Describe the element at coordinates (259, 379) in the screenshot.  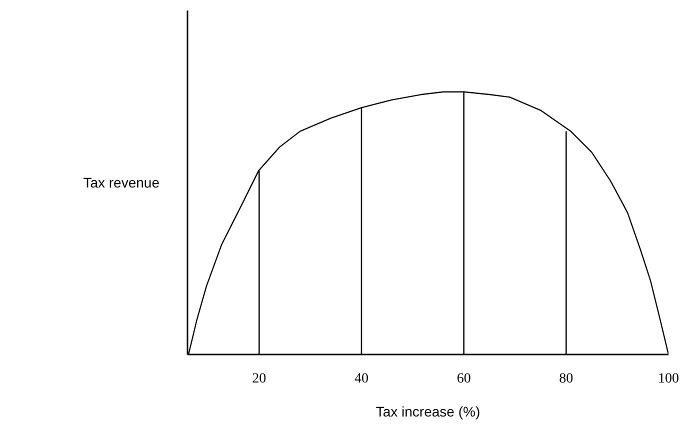
I see `x-tick-label: 20` at that location.